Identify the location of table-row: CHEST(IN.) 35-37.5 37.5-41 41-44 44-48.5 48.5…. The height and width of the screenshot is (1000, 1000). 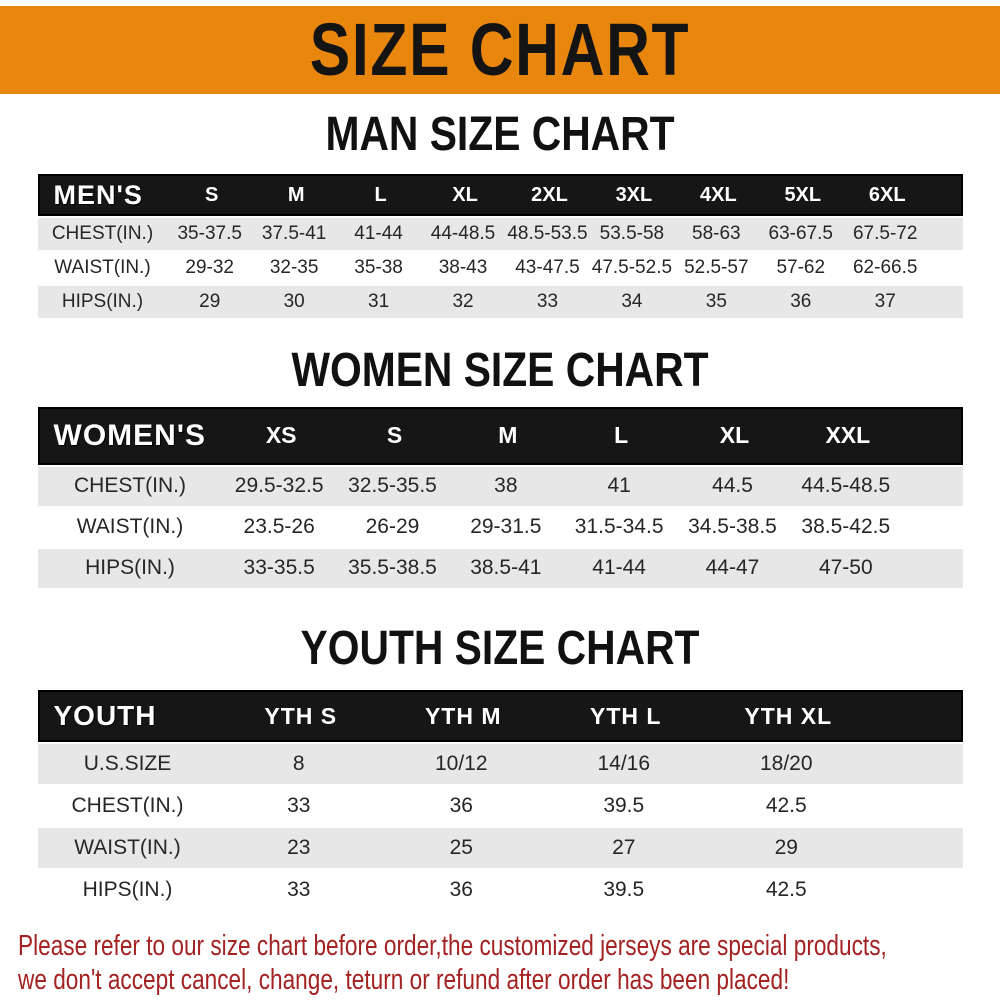
(500, 234).